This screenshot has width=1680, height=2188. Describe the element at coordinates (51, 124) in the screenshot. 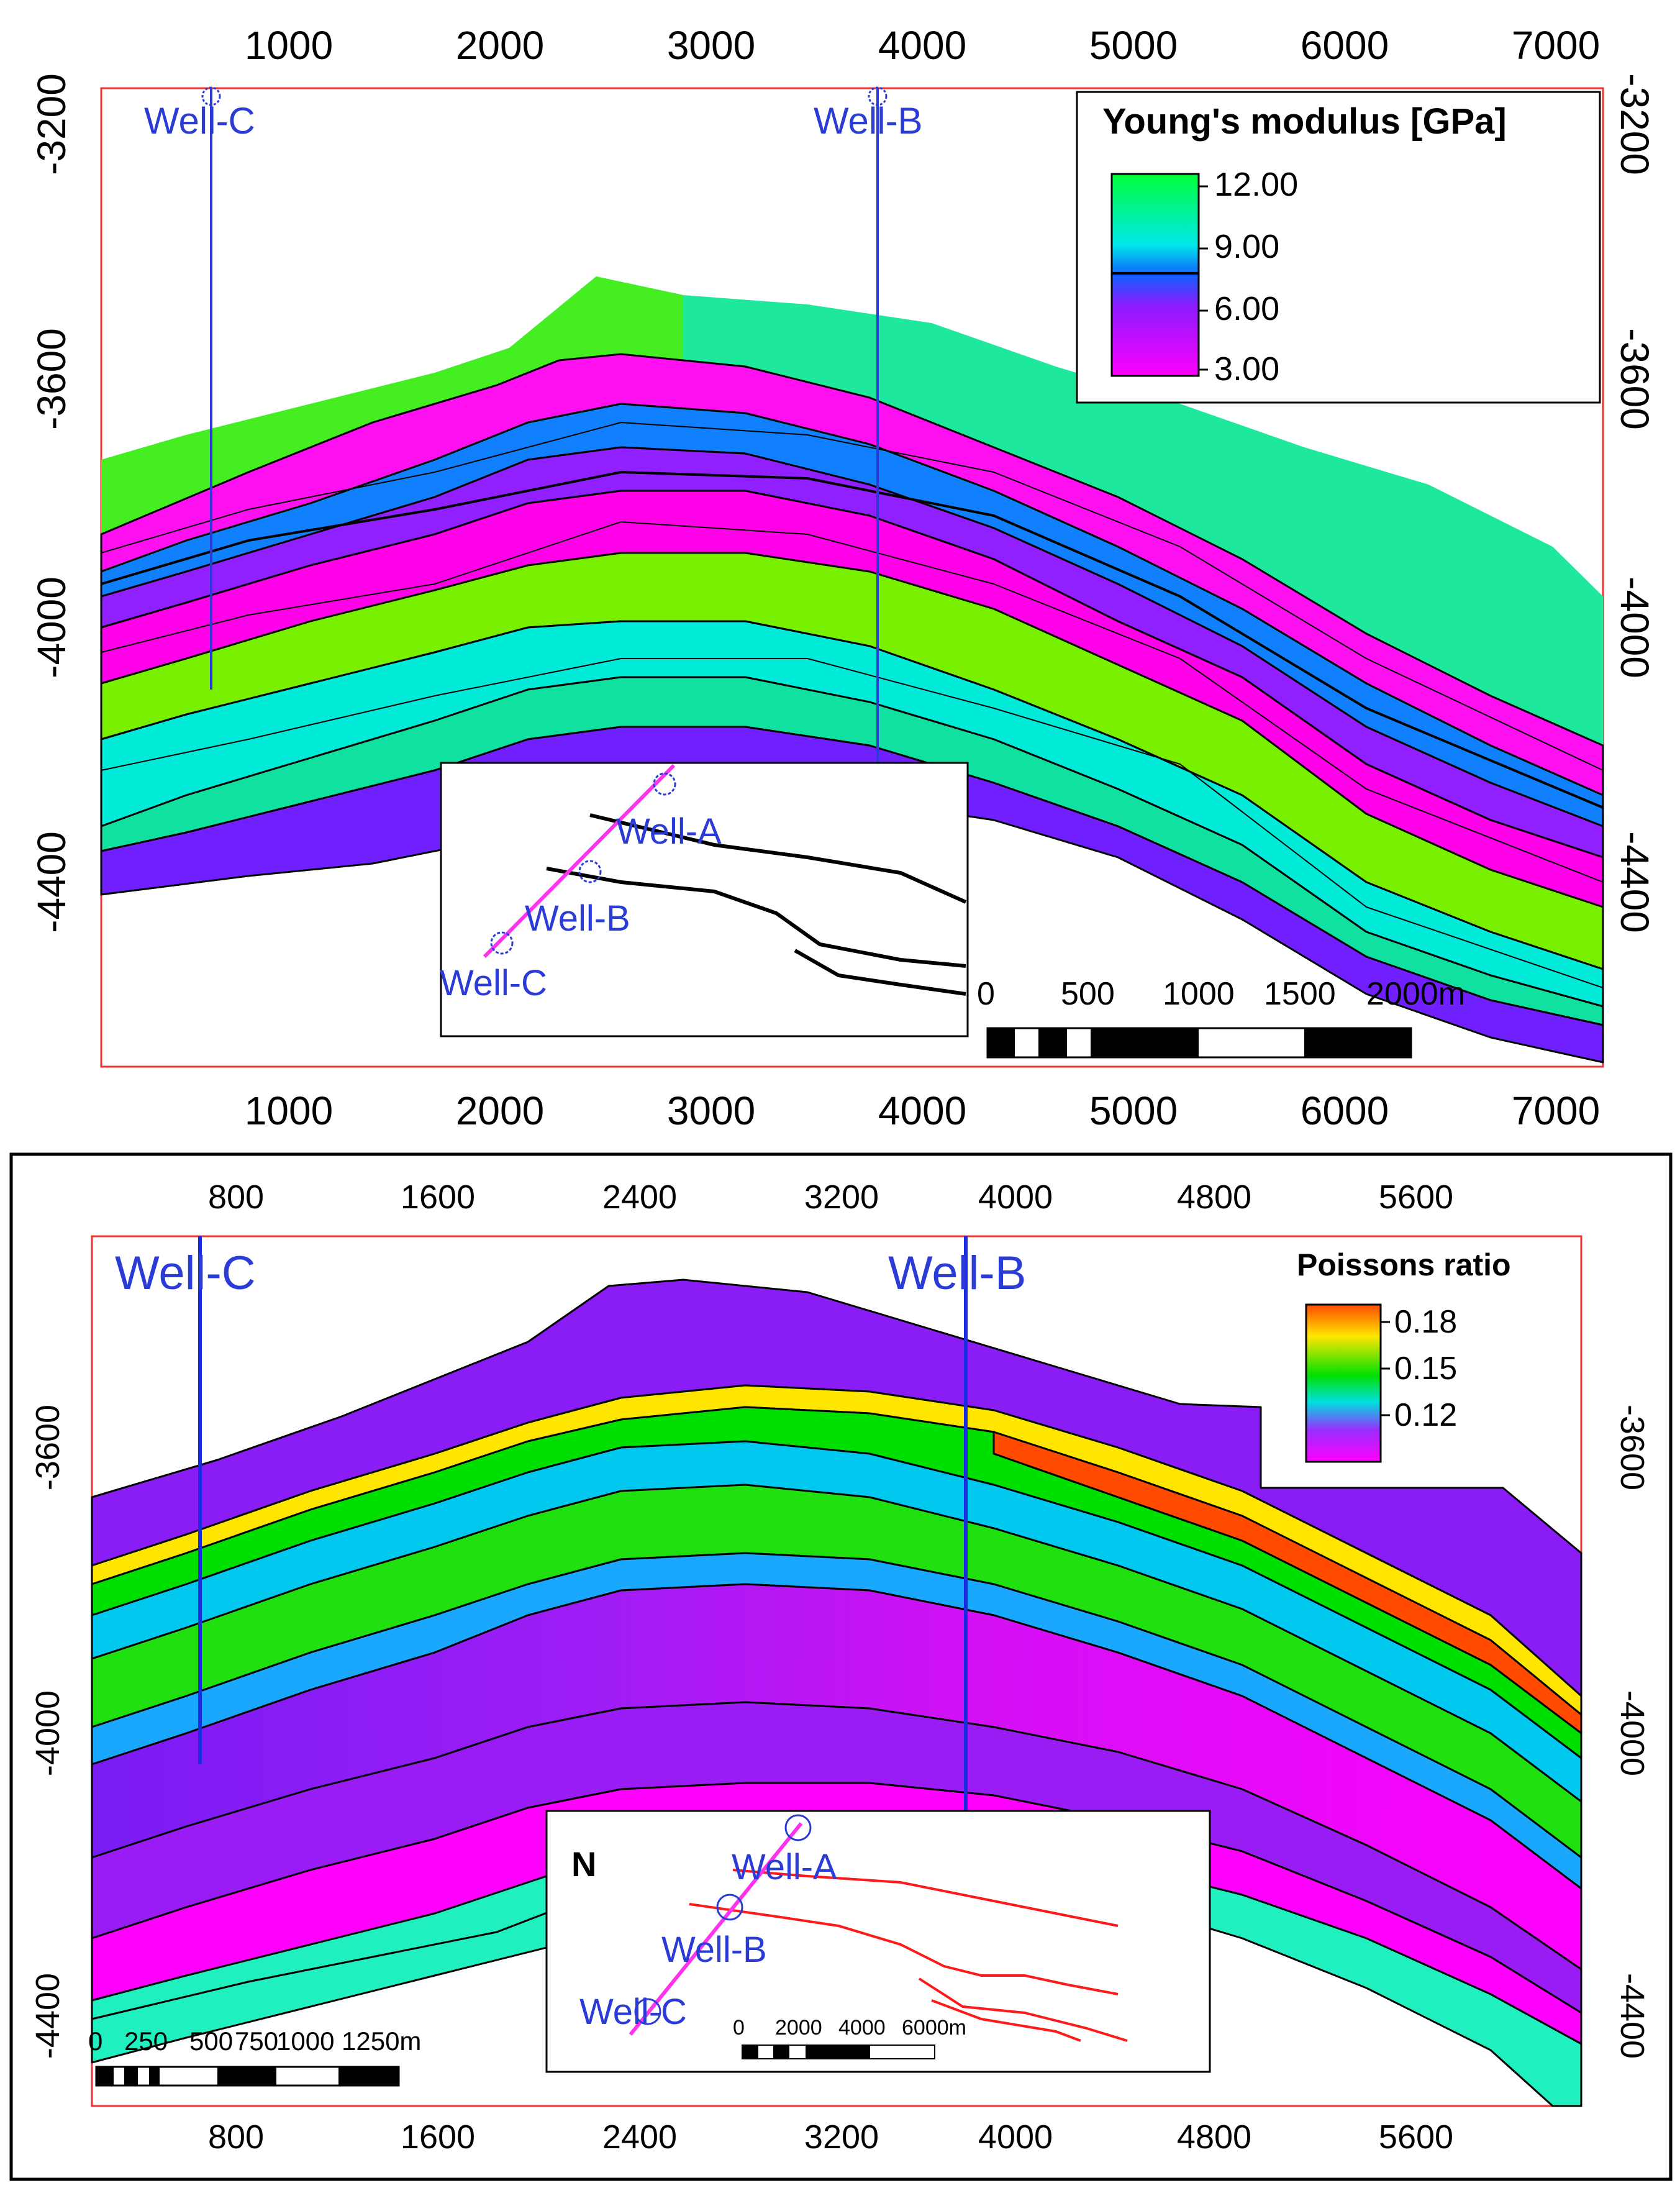

I see `top-ytick-left-3200: -3200` at that location.